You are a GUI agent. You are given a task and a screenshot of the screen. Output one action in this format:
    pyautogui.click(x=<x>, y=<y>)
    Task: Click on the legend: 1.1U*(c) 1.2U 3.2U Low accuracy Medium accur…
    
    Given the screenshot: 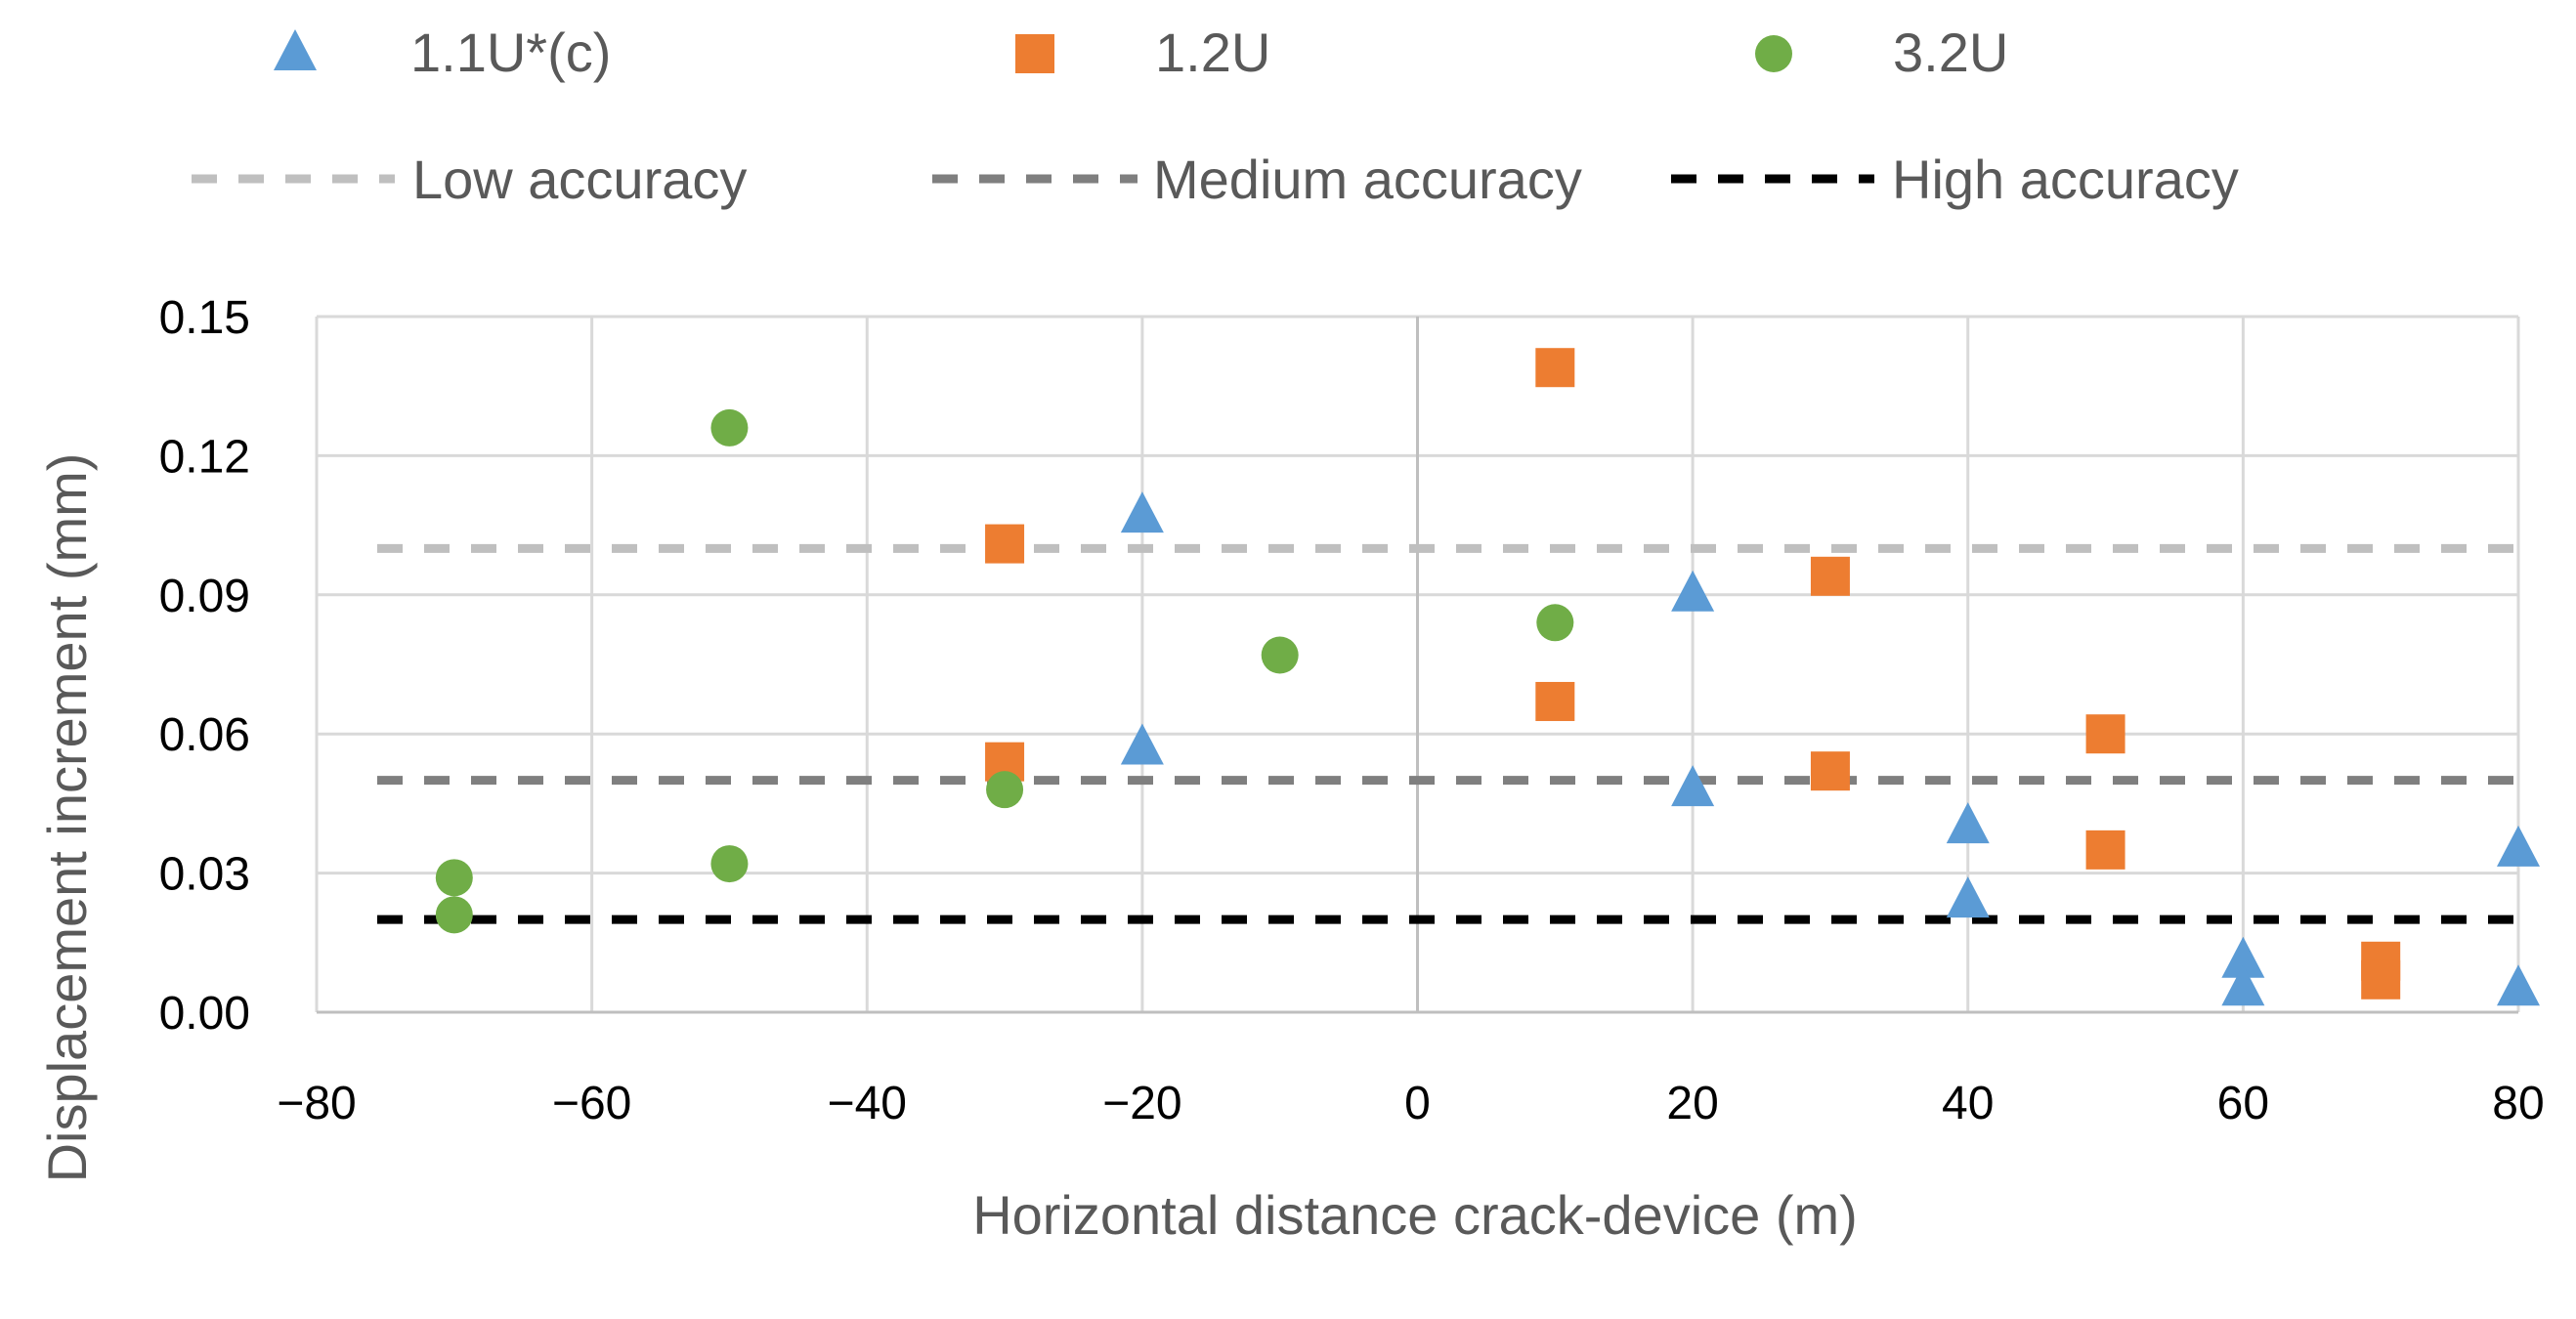 What is the action you would take?
    pyautogui.click(x=1216, y=115)
    